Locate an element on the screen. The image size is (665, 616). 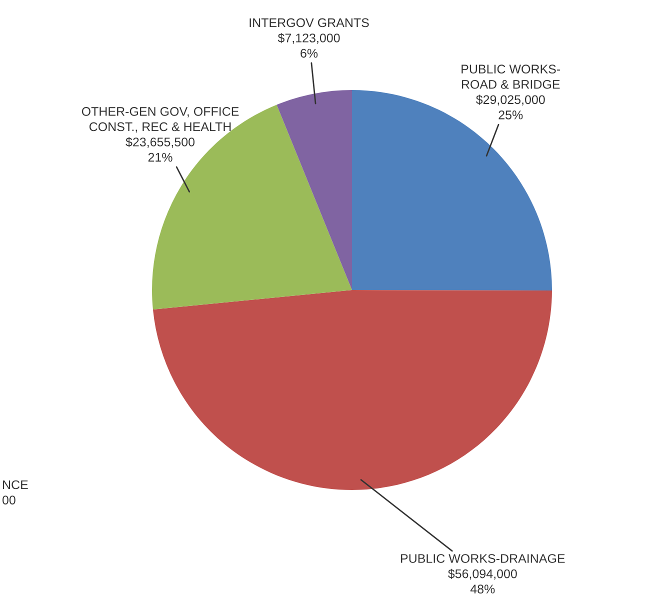
slice-label: PUBLIC WORKS- ROAD & BRIDGE is located at coordinates (511, 76).